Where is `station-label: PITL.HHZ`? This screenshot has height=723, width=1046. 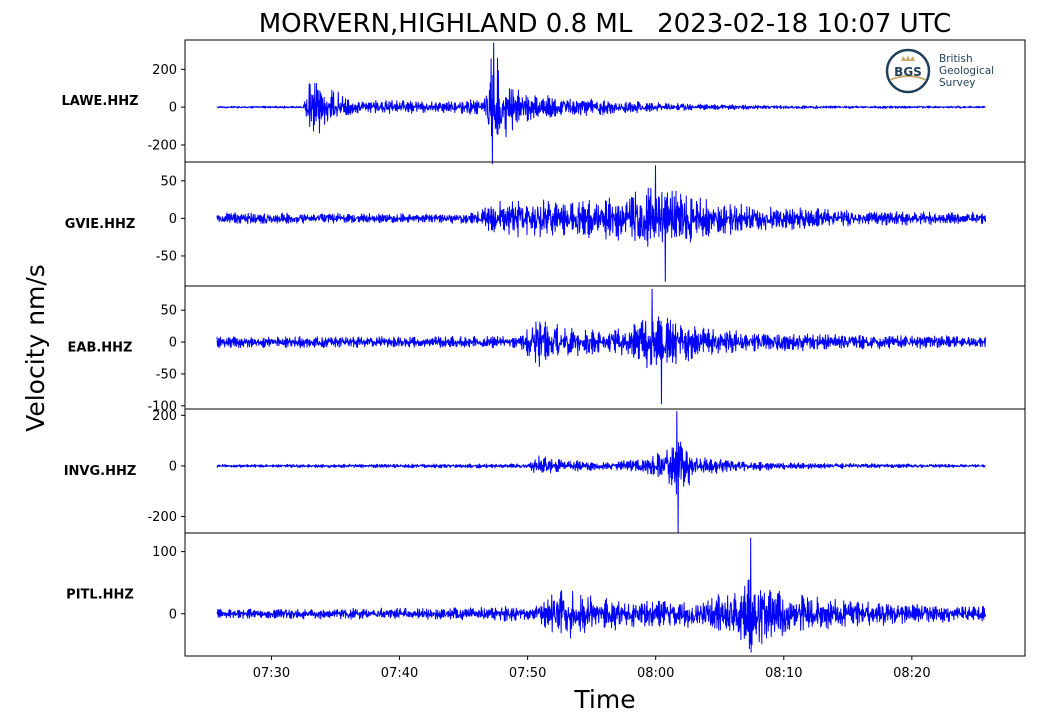
station-label: PITL.HHZ is located at coordinates (100, 595).